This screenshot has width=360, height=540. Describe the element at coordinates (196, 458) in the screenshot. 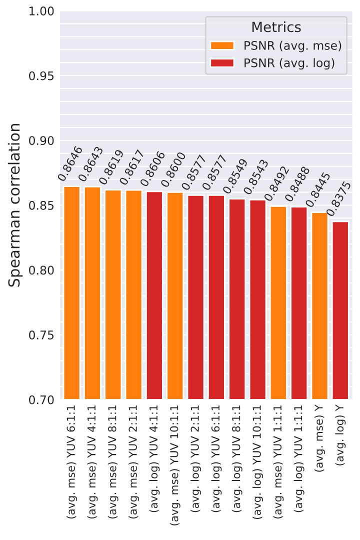

I see `x-tick-label: (avg. log) YUV 2:1:1` at that location.